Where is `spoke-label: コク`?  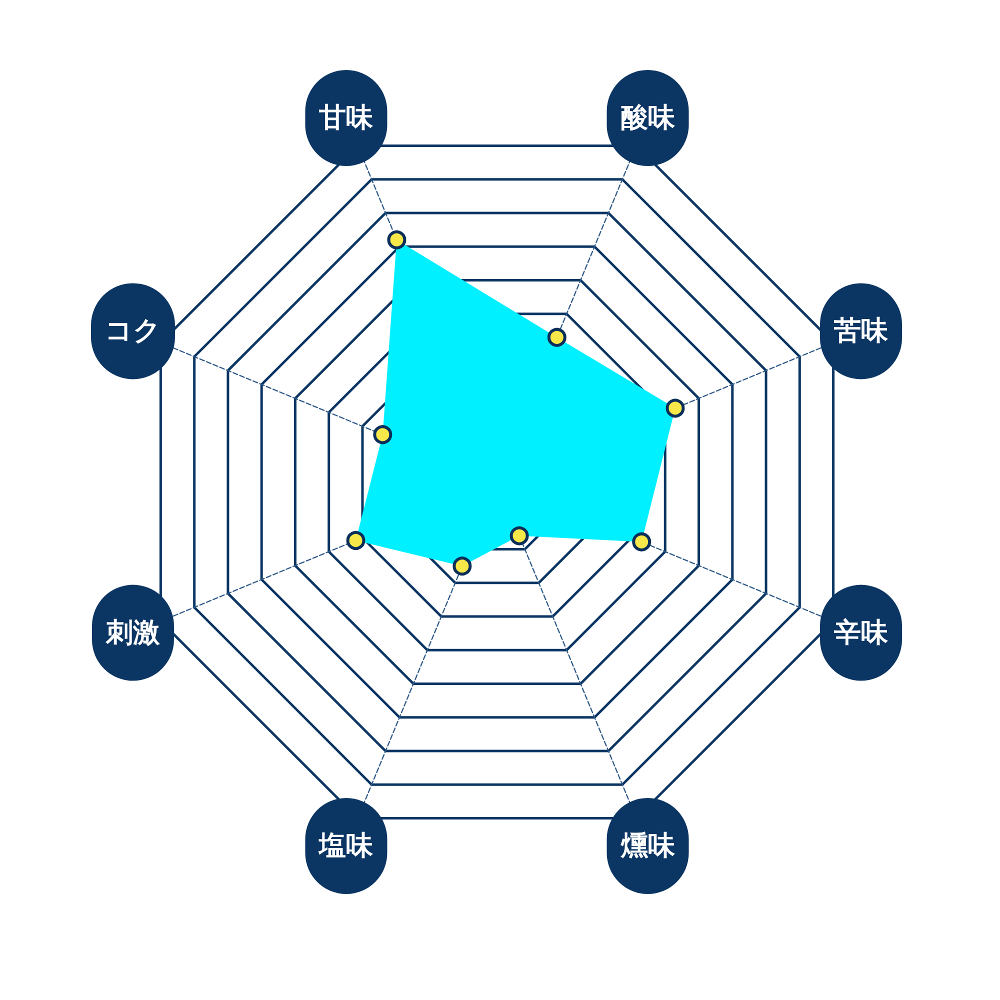
spoke-label: コク is located at coordinates (132, 331).